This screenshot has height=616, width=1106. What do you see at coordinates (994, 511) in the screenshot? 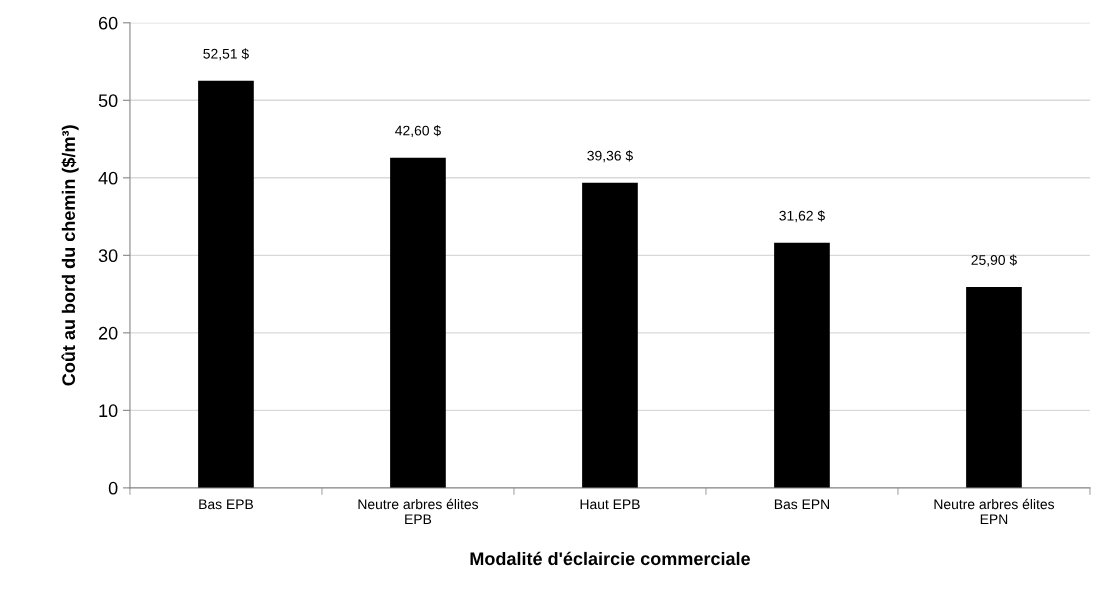
I see `x-tick-label: Neutre arbres élites EPN` at bounding box center [994, 511].